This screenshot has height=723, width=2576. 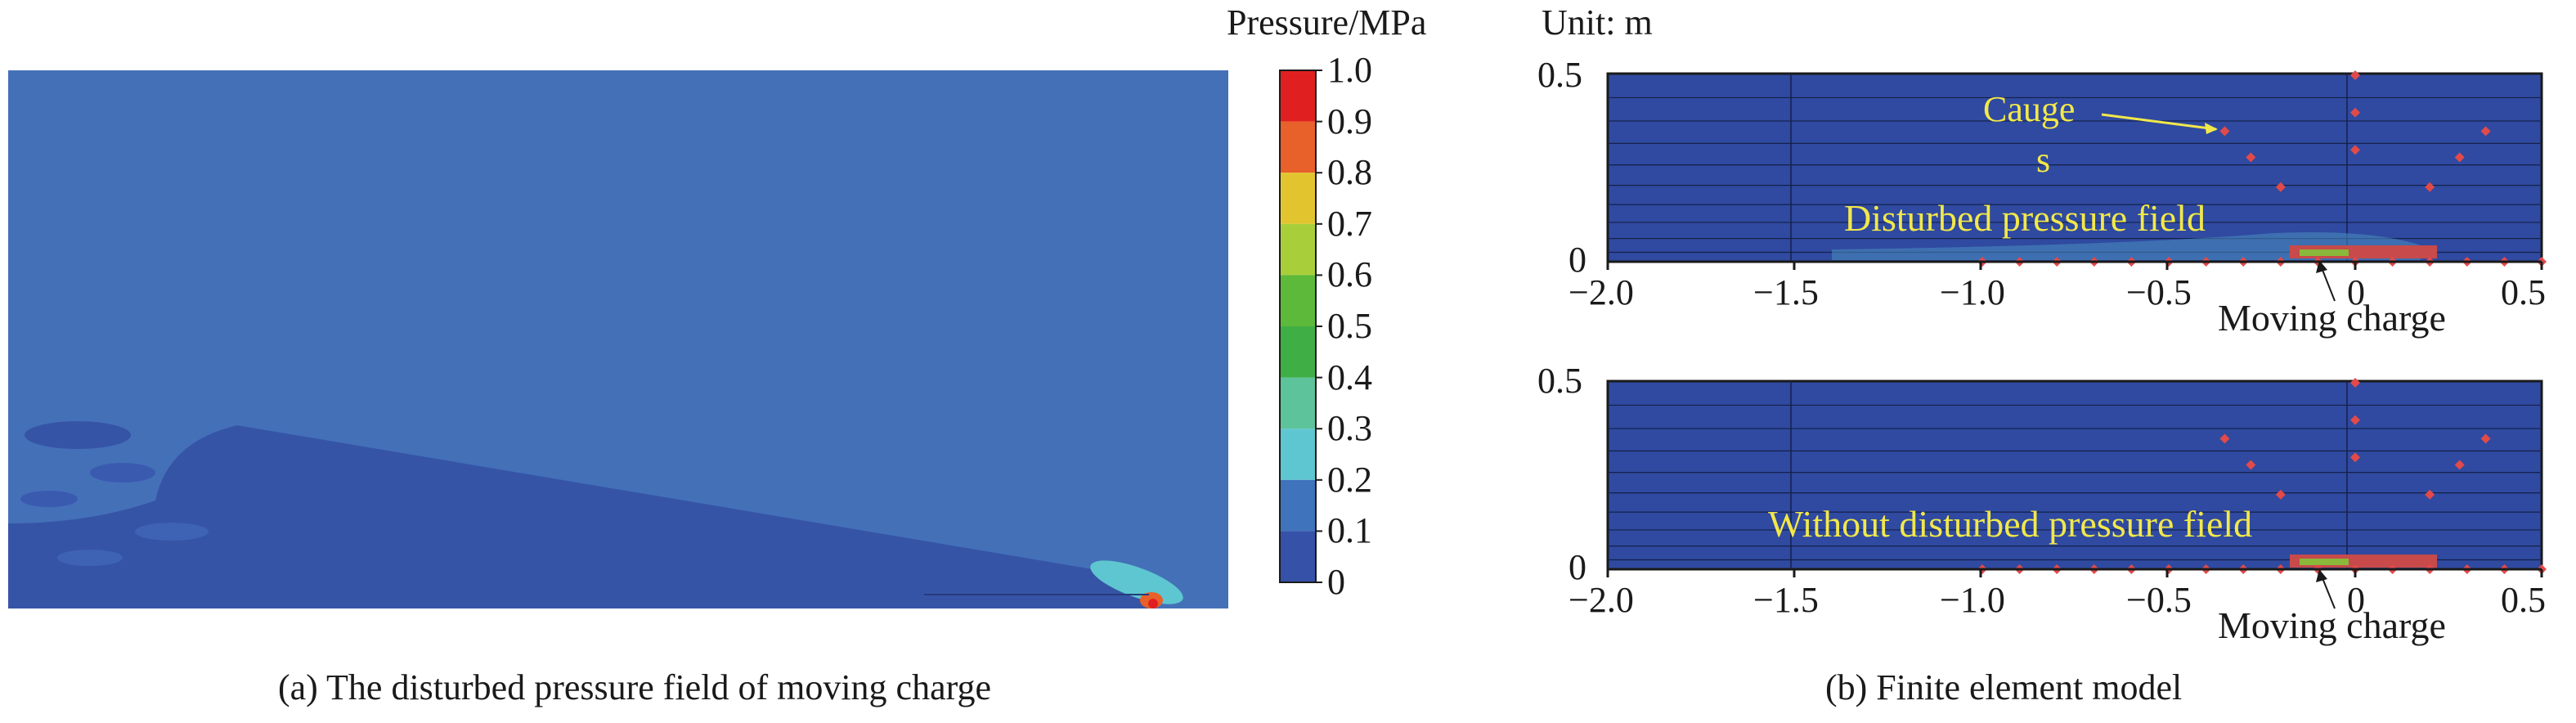 What do you see at coordinates (2212, 128) in the screenshot?
I see `gauge-leader-arrow` at bounding box center [2212, 128].